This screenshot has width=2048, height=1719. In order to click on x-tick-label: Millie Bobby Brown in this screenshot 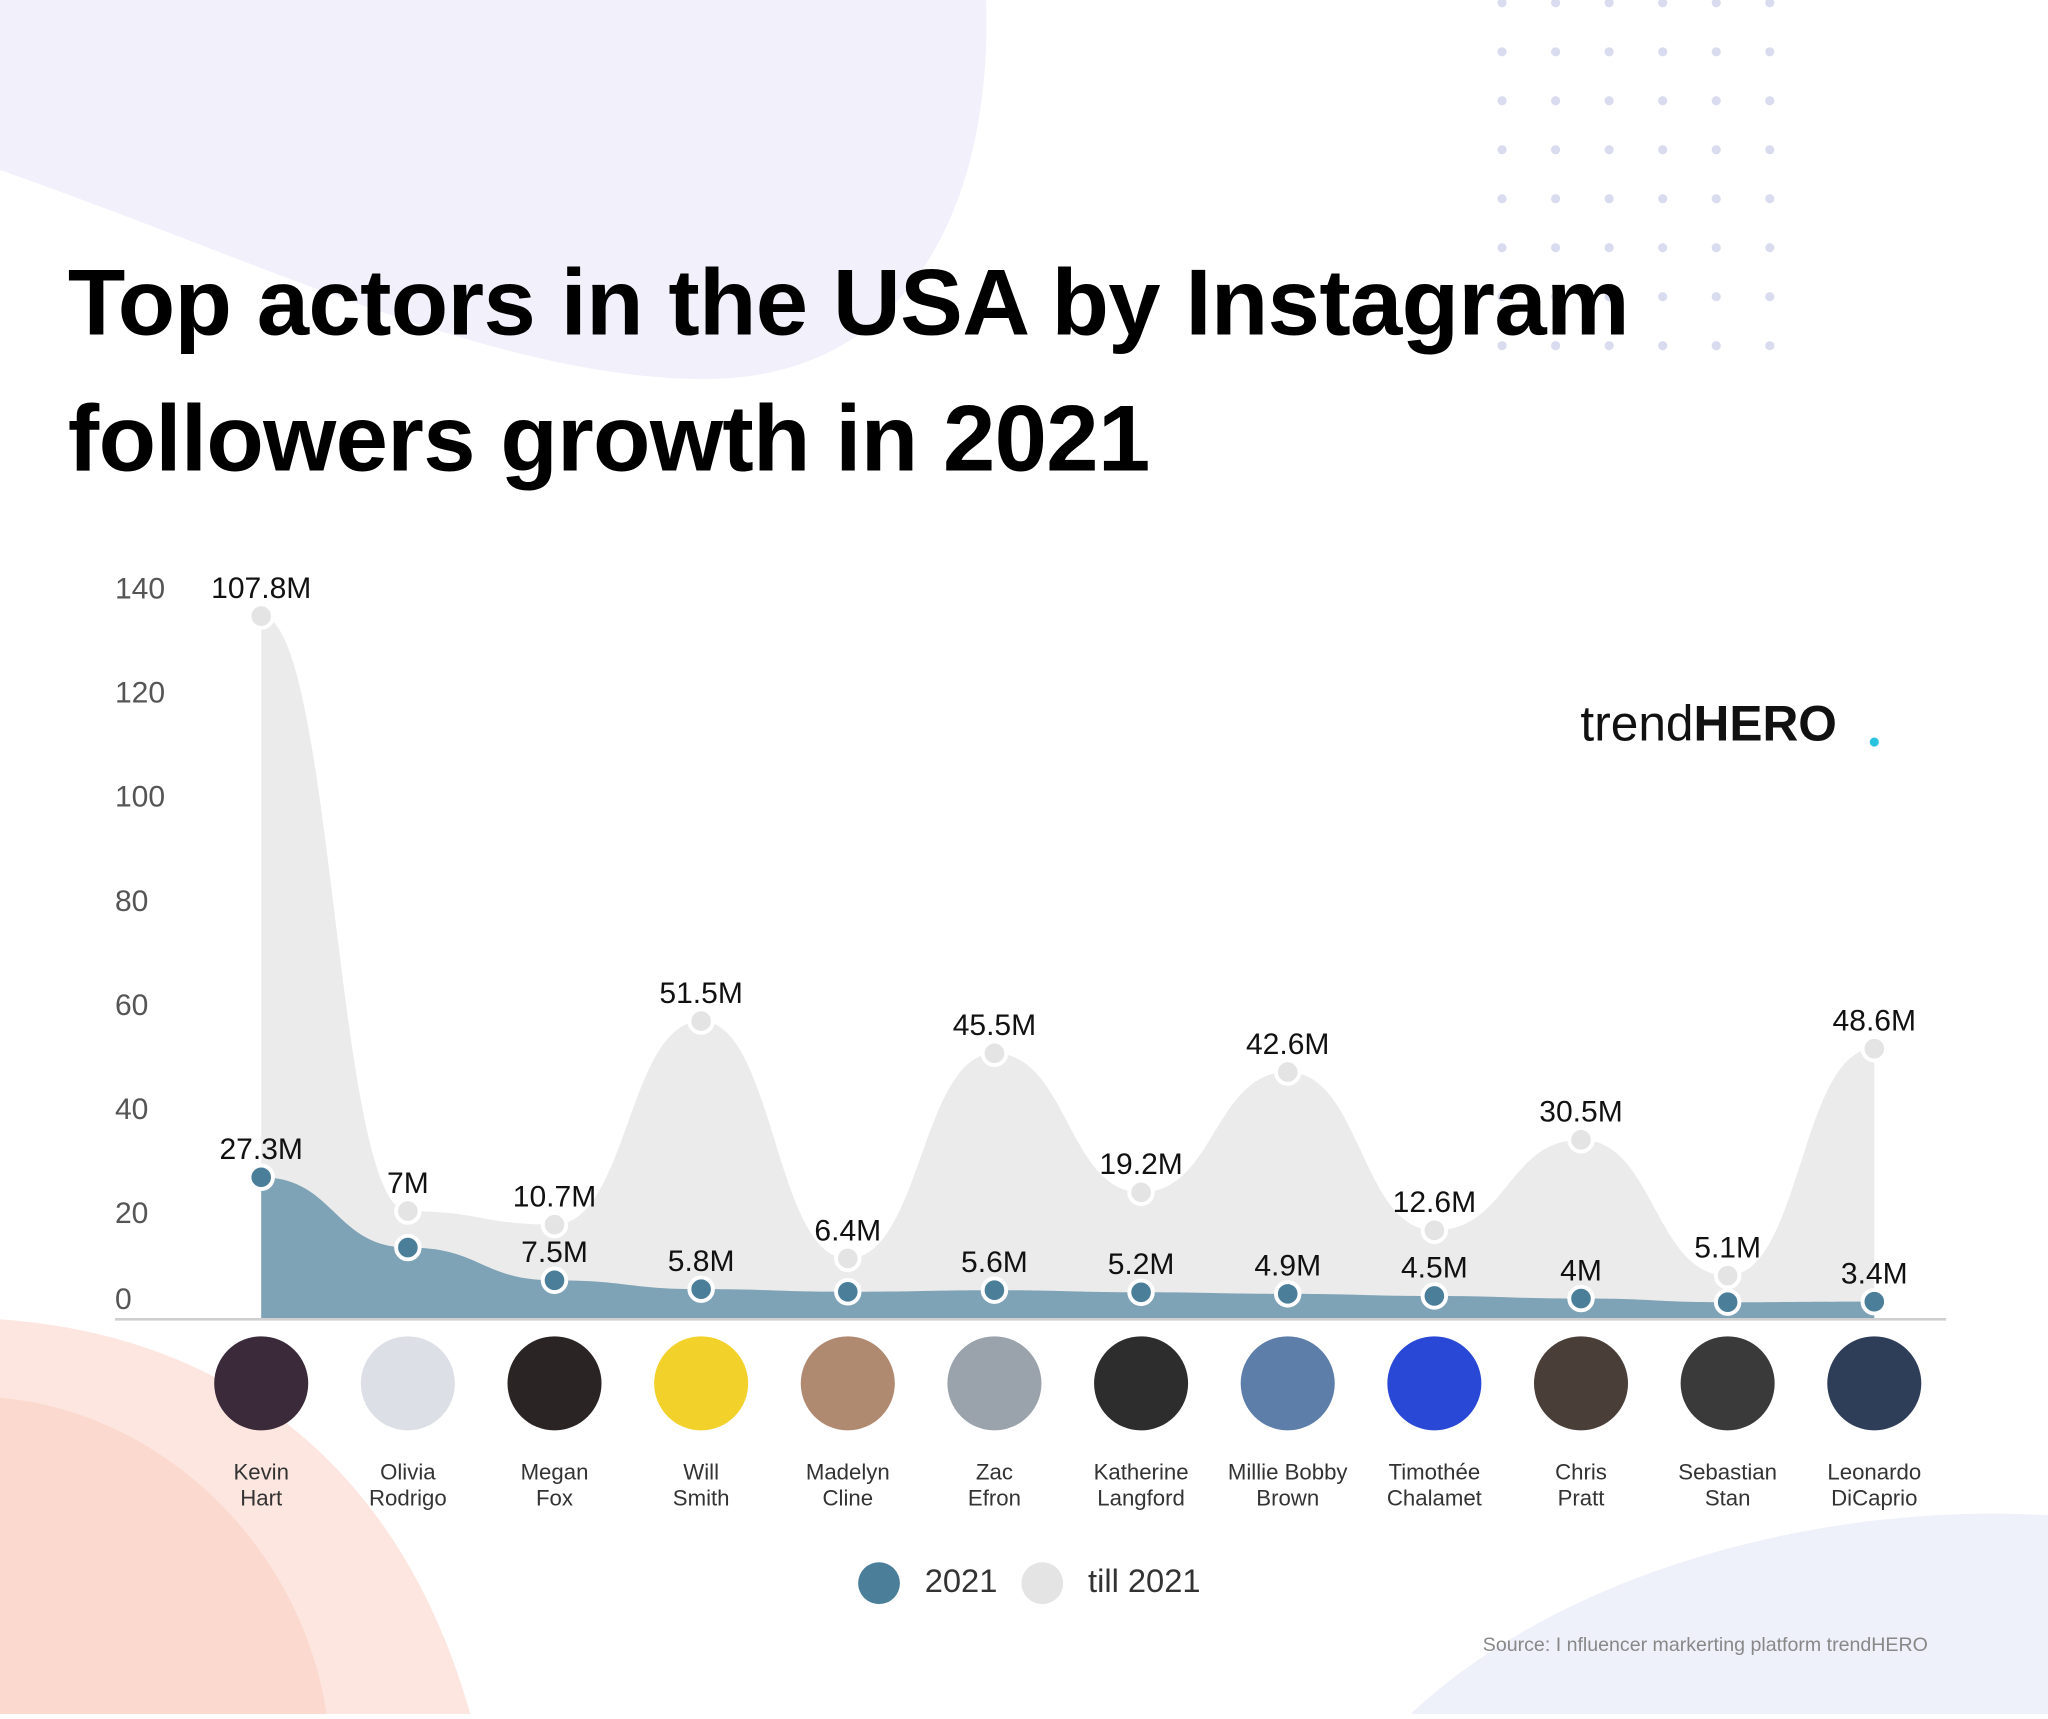, I will do `click(1288, 1484)`.